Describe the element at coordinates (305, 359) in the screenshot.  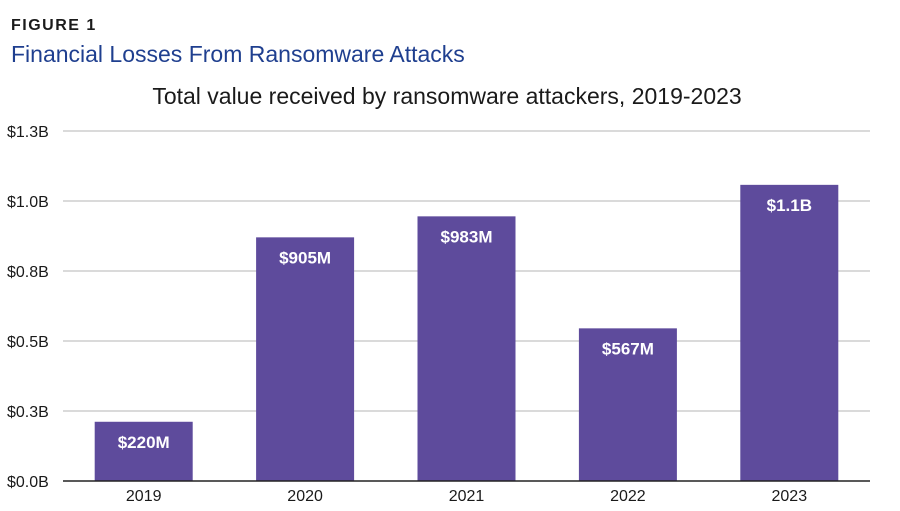
I see `bar-2020` at that location.